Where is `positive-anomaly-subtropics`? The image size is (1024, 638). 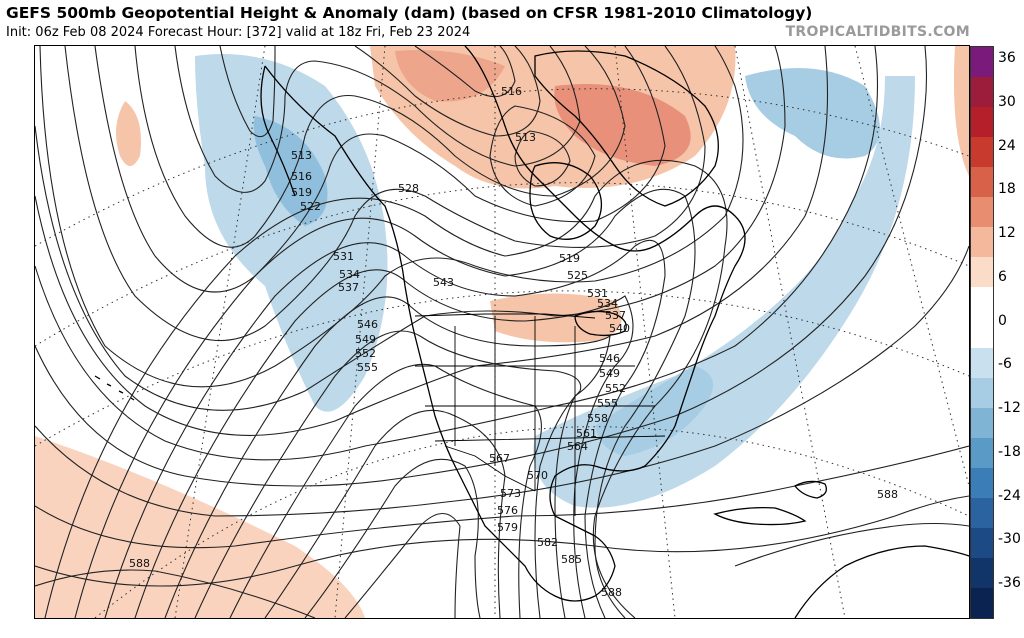
positive-anomaly-subtropics is located at coordinates (200, 527).